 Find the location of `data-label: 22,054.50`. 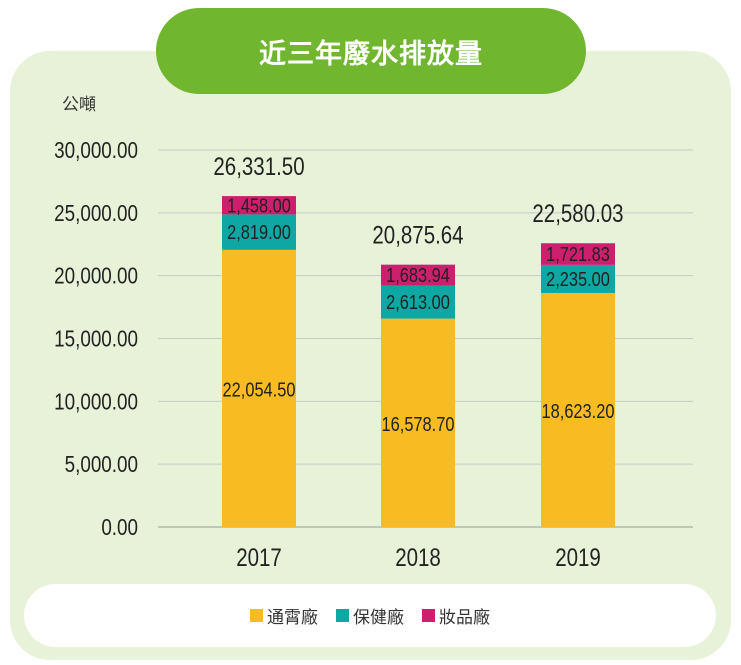

data-label: 22,054.50 is located at coordinates (259, 389).